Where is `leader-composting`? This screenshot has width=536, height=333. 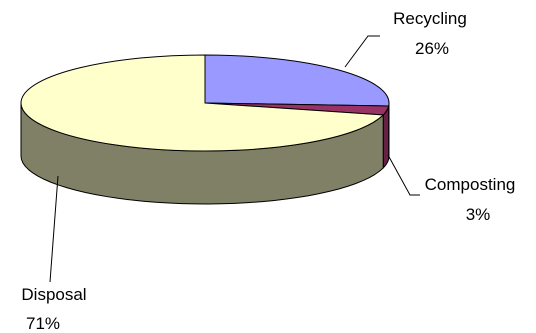
leader-composting is located at coordinates (403, 175).